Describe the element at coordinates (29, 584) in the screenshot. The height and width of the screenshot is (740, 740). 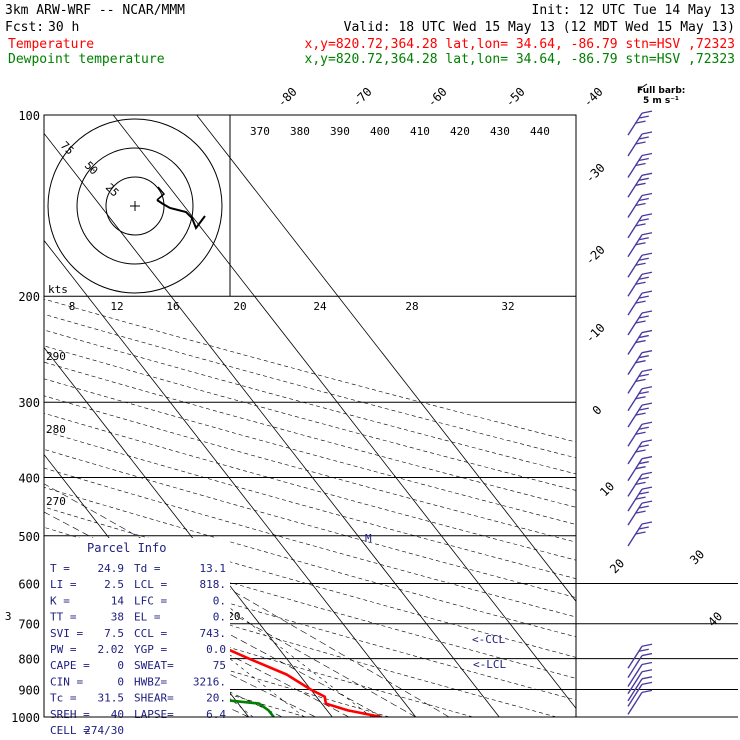
I see `pressure-tick-label: 600` at that location.